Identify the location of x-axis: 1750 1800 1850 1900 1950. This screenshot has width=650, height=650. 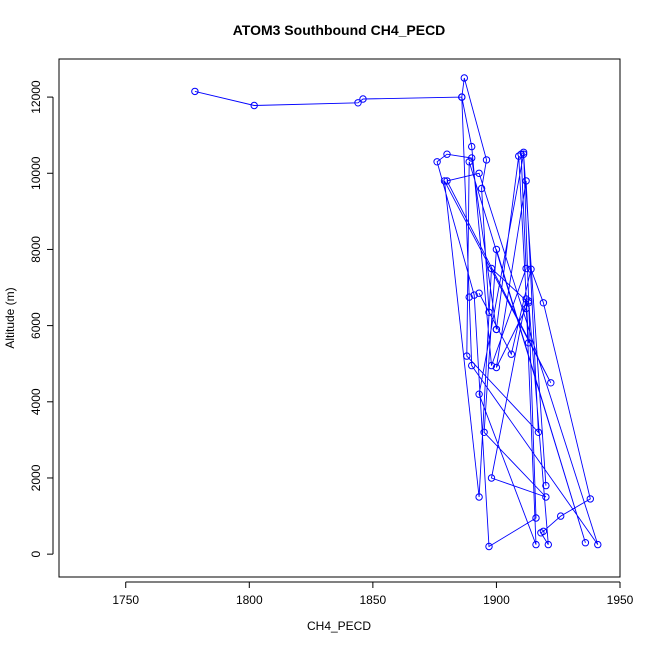
(373, 594).